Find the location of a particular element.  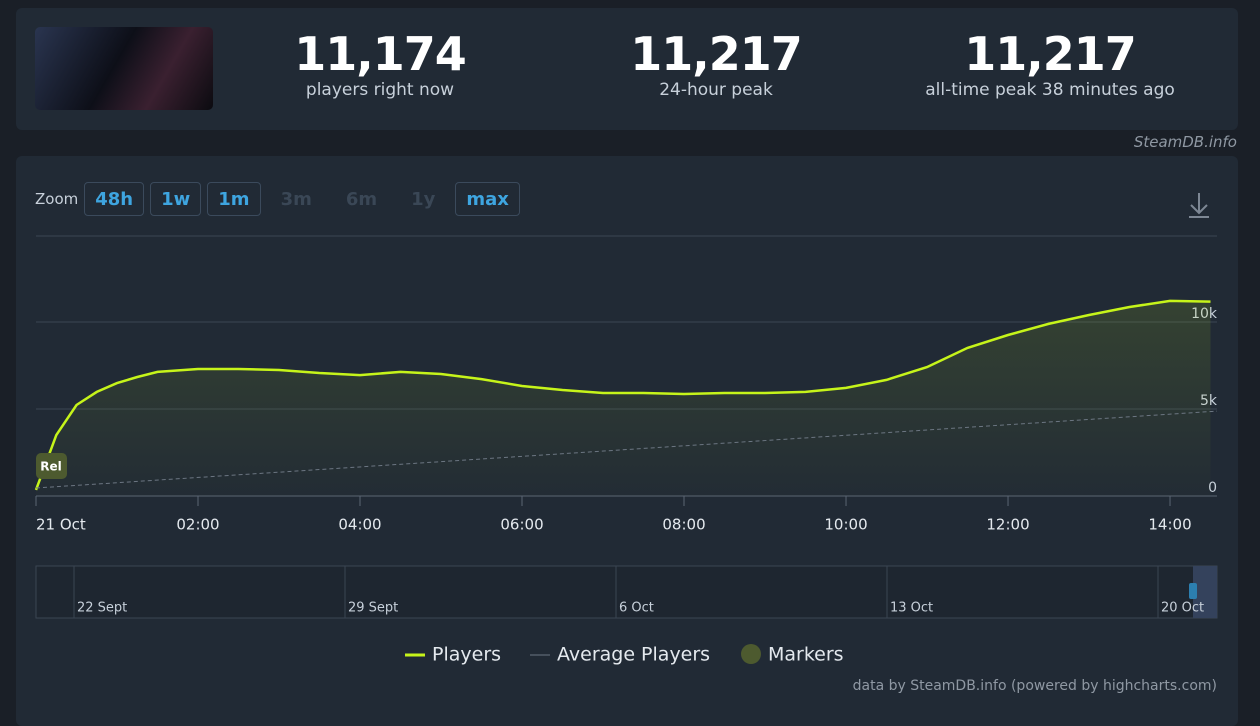

y-tick-label: 0 is located at coordinates (1212, 488).